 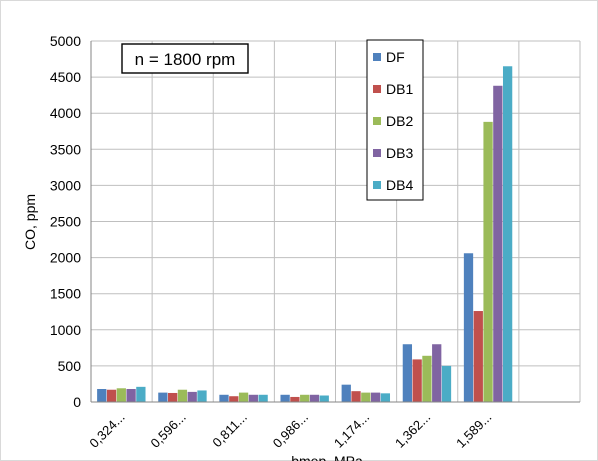 What do you see at coordinates (399, 185) in the screenshot?
I see `legend-label-db4: DB4` at bounding box center [399, 185].